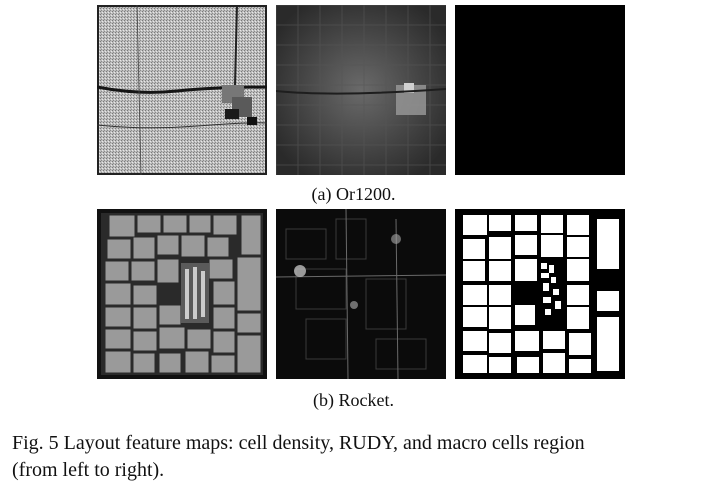 The image size is (707, 488). I want to click on subcaption-a: (a) Or1200., so click(353, 194).